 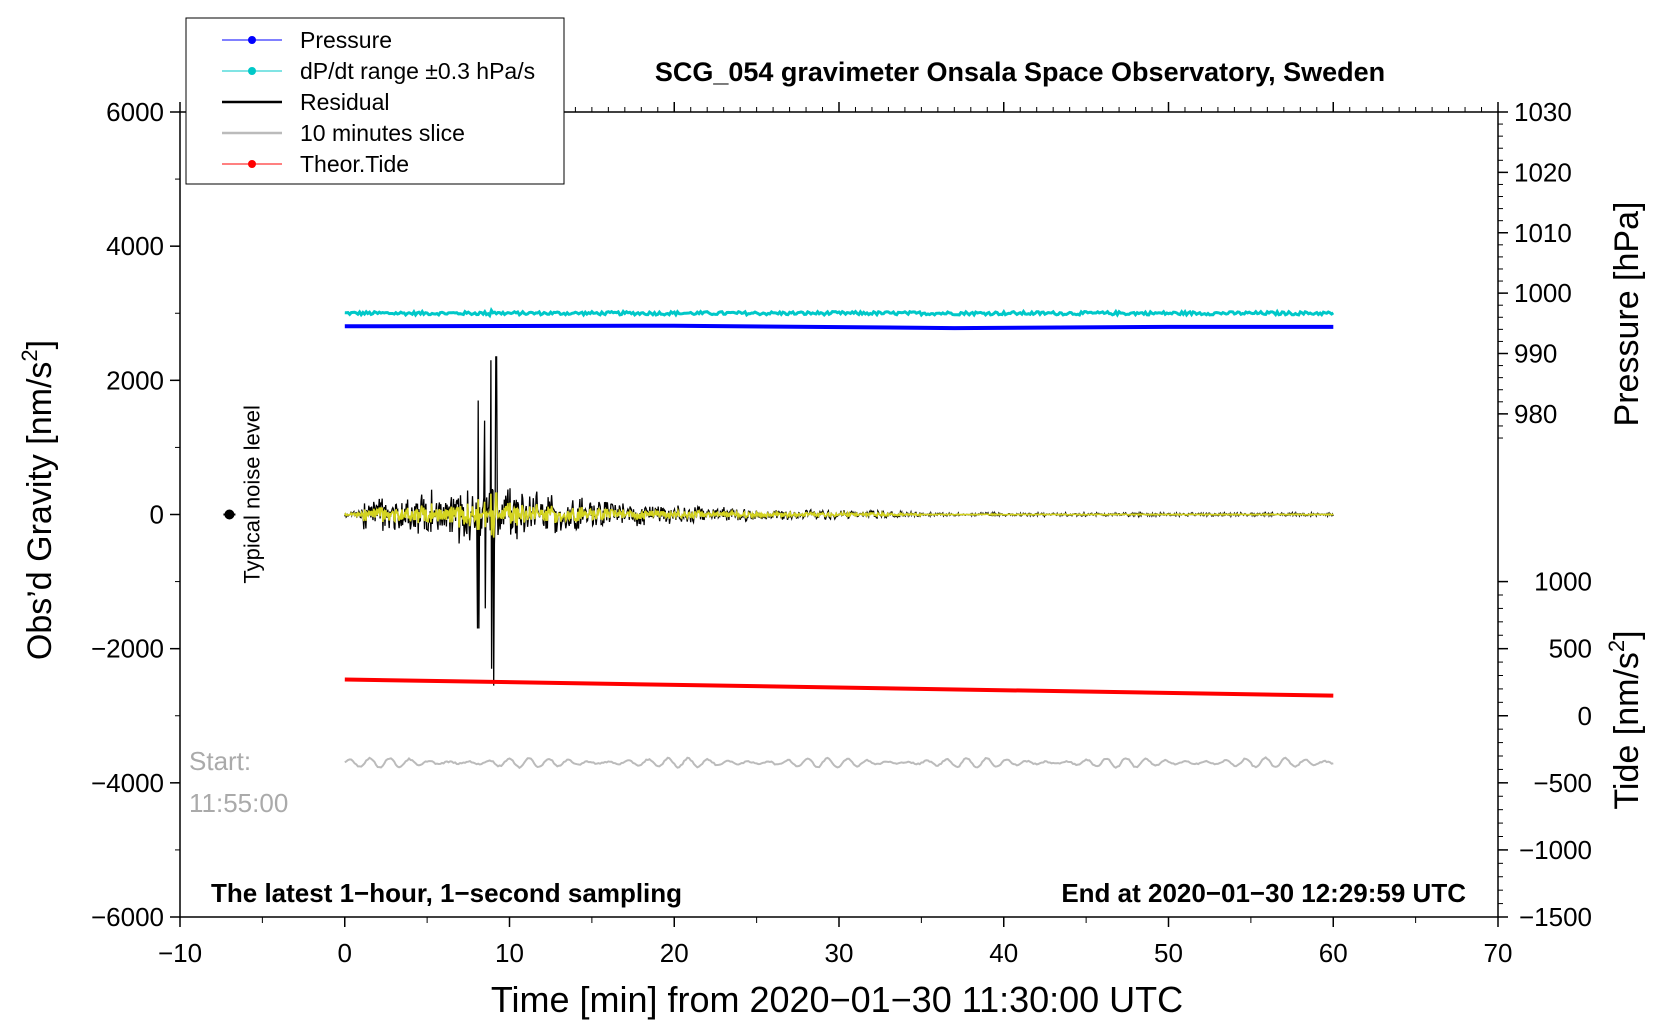 I want to click on y-tick-label-left: −4000, so click(x=127, y=783).